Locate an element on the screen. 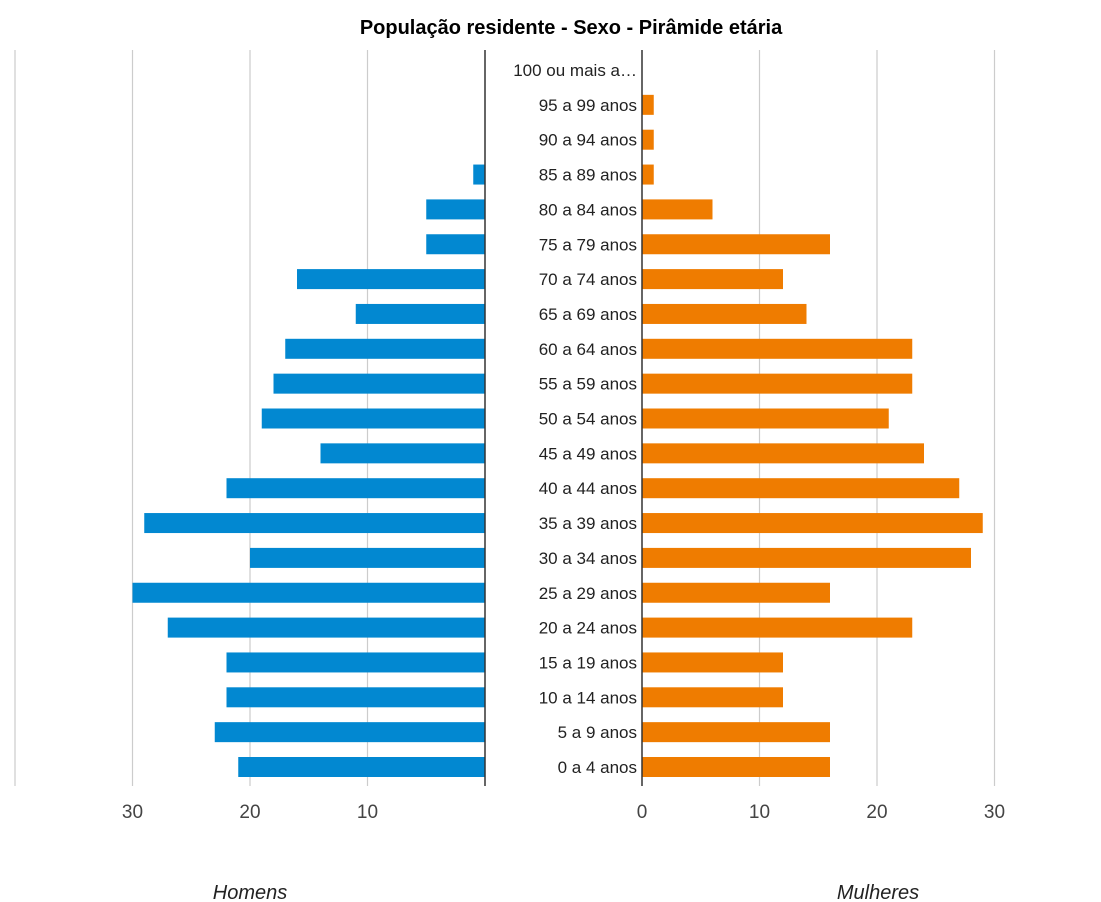 This screenshot has height=902, width=1101. tick-label-right: 30 is located at coordinates (994, 812).